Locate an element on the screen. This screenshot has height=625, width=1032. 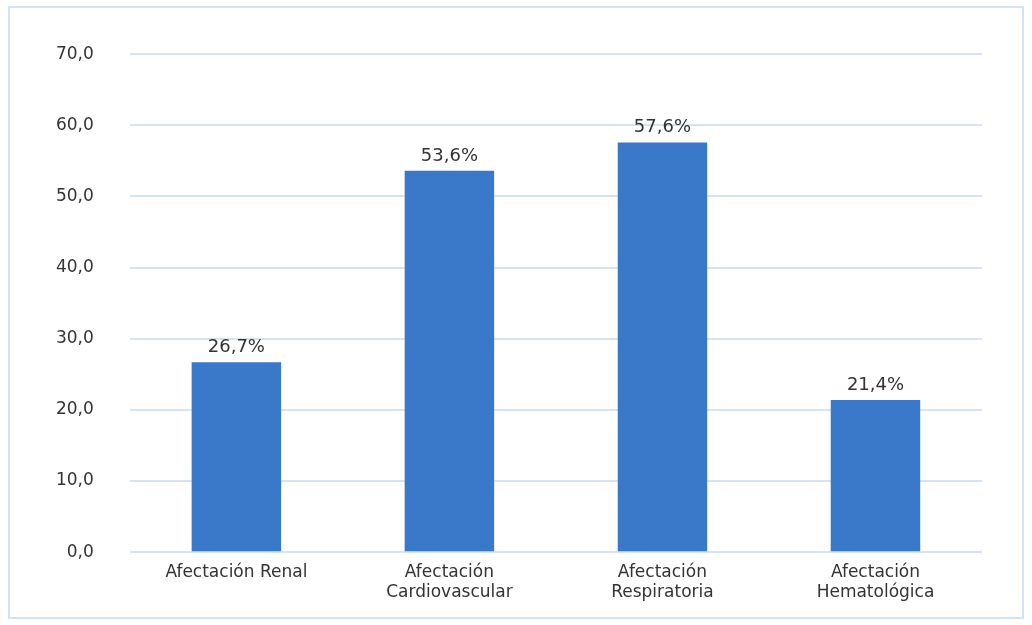
data-label: 57,6% is located at coordinates (662, 126).